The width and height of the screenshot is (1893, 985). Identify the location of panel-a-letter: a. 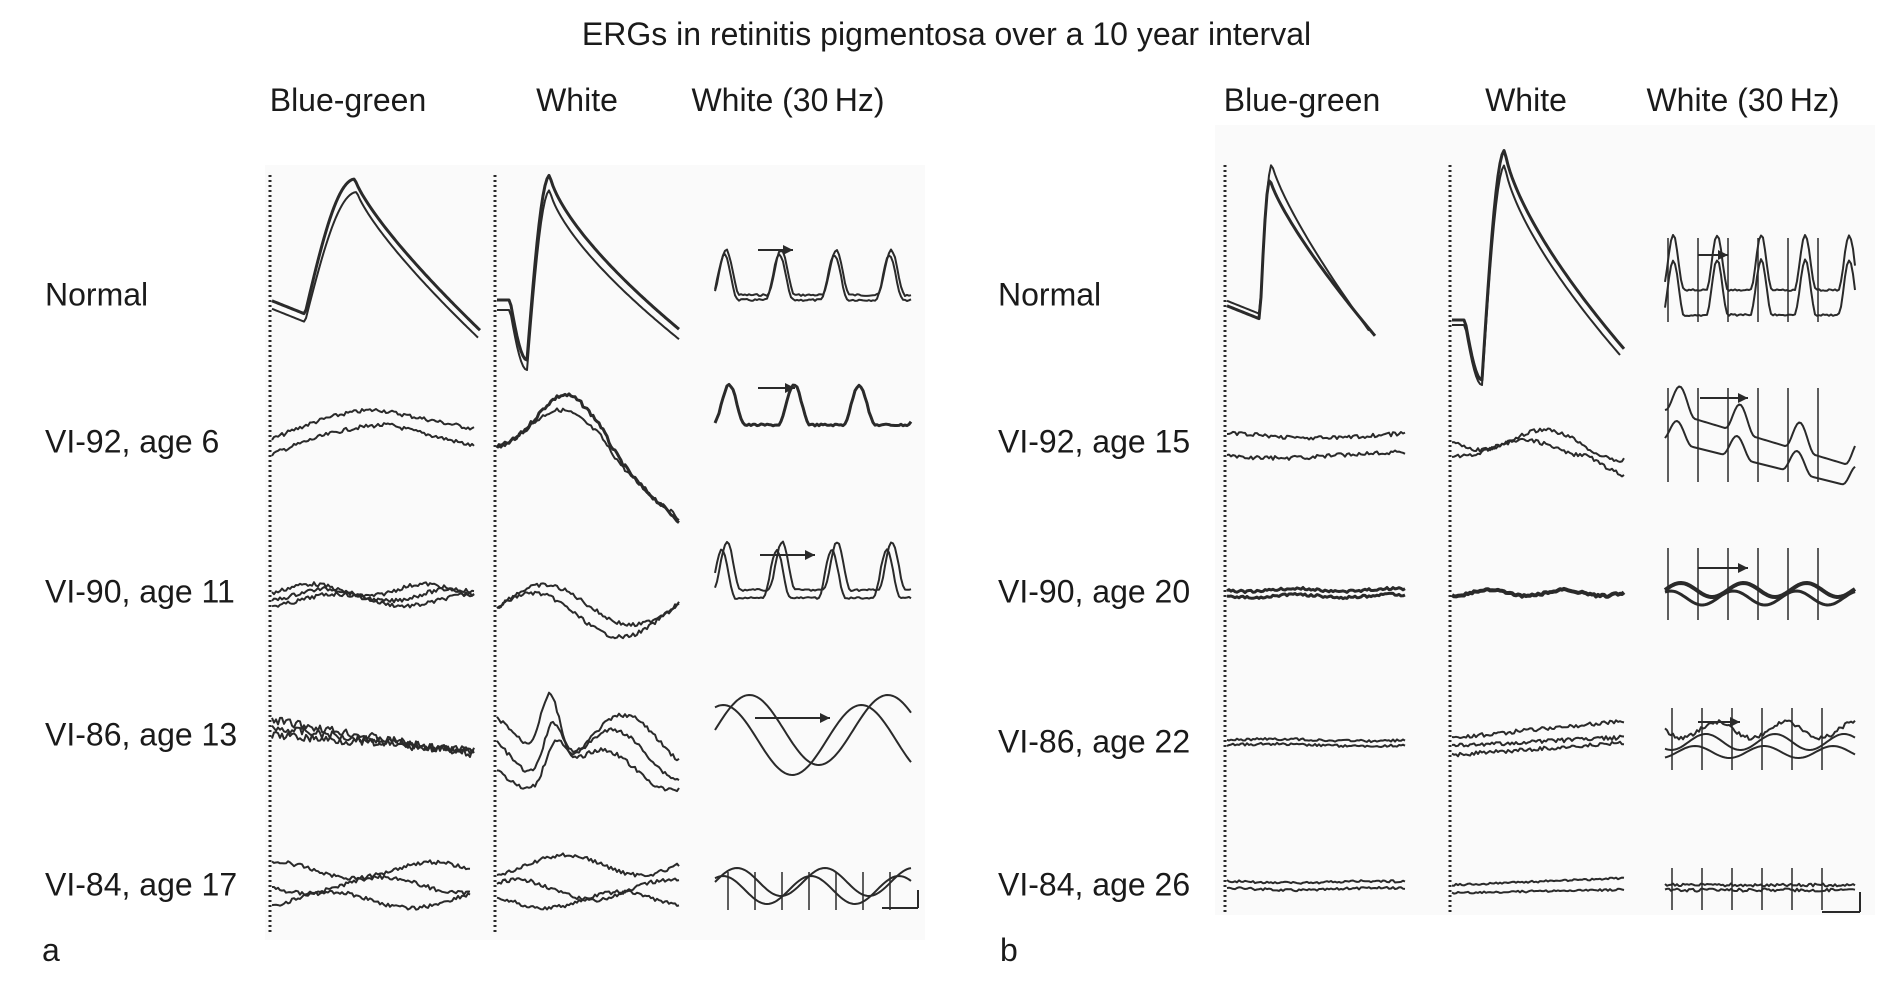
(51, 950).